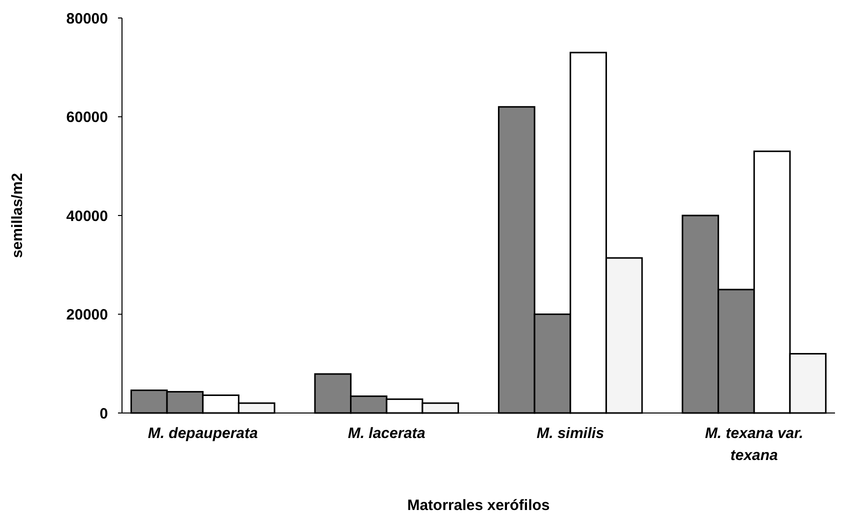 The width and height of the screenshot is (845, 522). I want to click on y-tick-label: 0, so click(104, 413).